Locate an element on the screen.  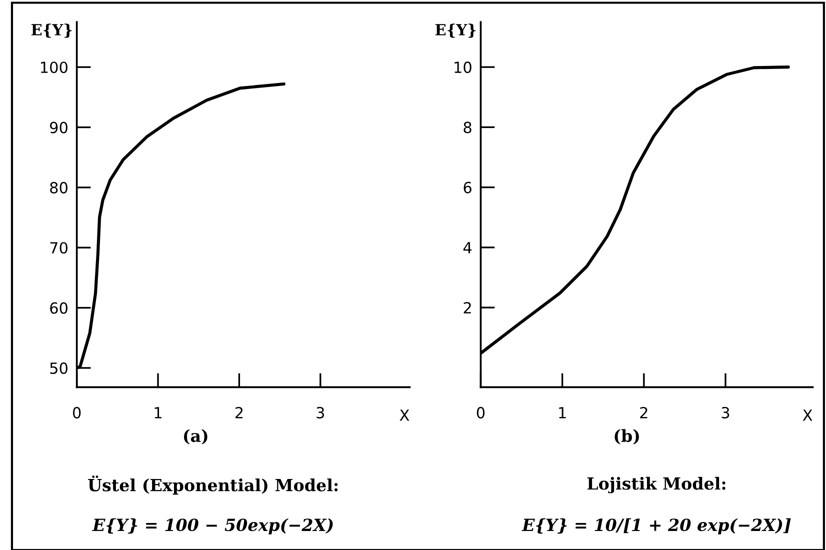
text: Lojistik Model: is located at coordinates (656, 485).